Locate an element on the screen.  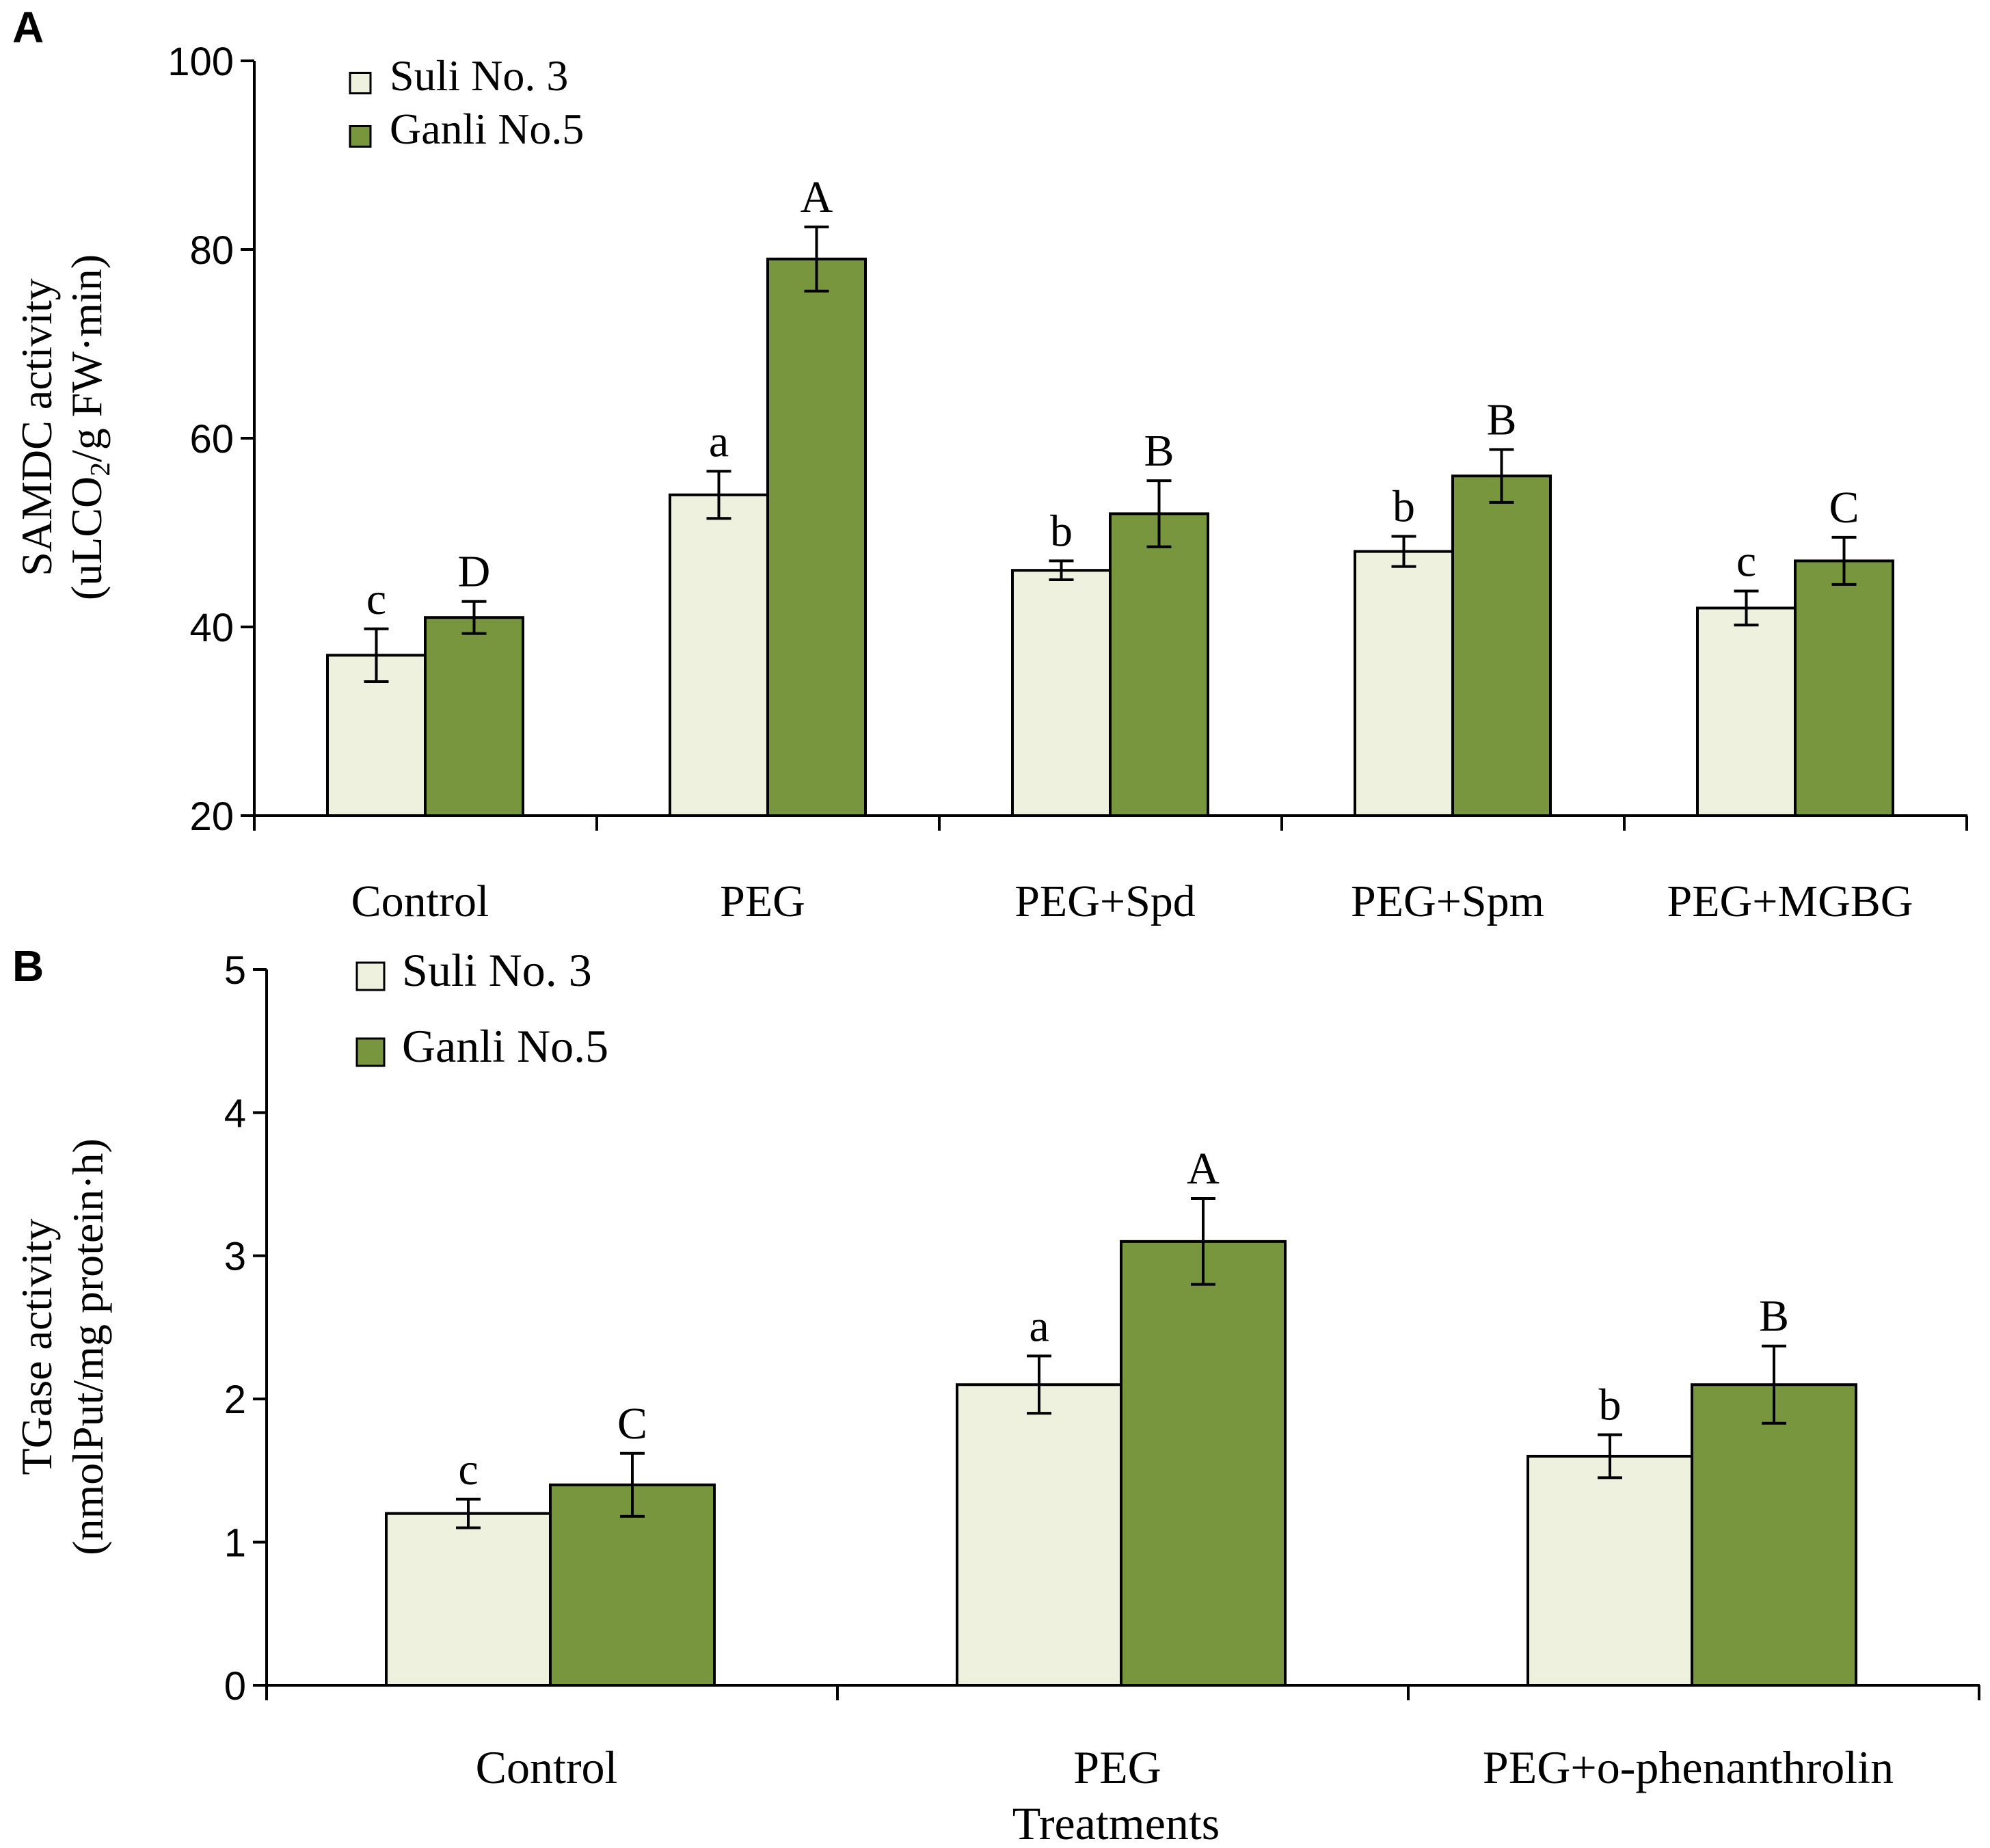
y-axis-label-line-2: (nmolPut/mg protein·h) is located at coordinates (88, 1346).